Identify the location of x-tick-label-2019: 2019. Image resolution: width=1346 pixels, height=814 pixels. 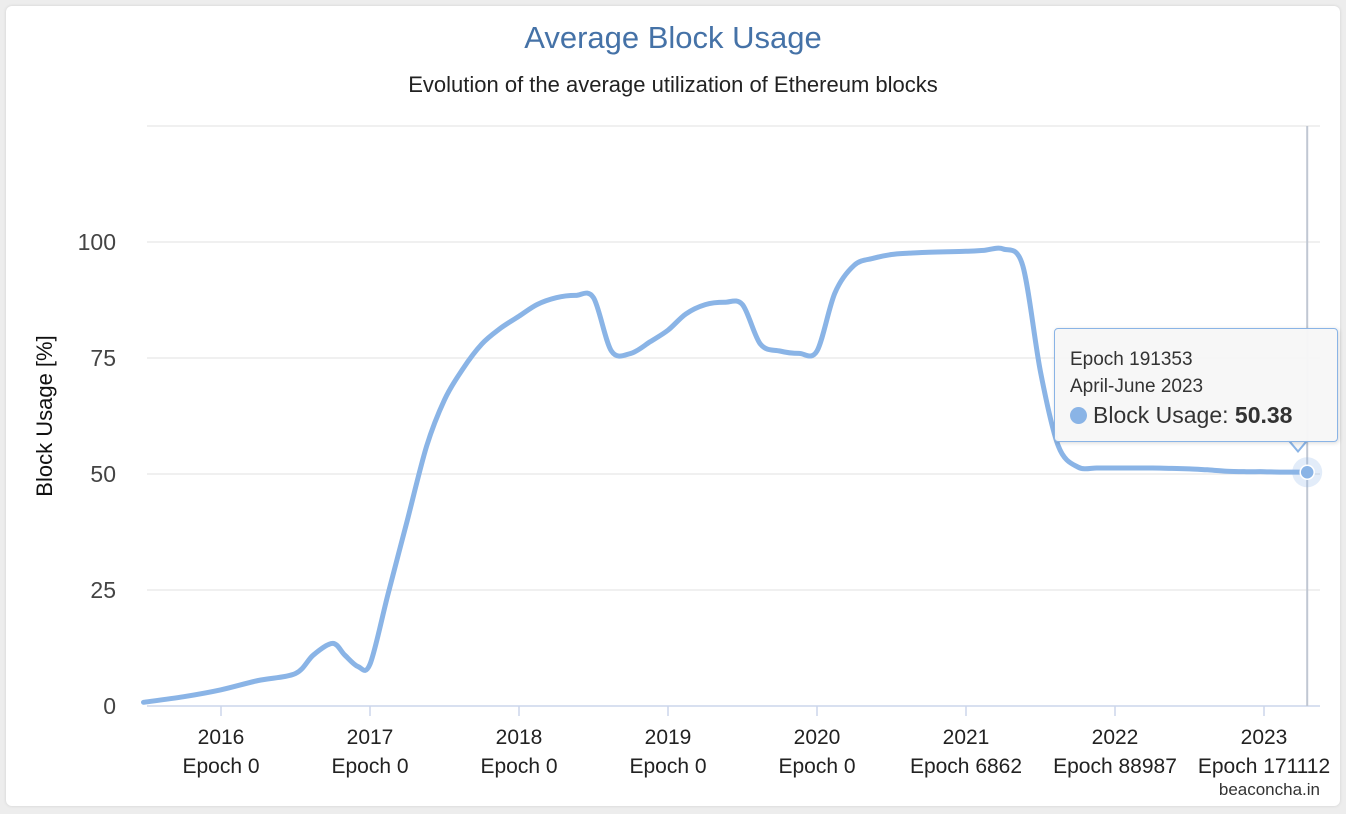
(668, 737).